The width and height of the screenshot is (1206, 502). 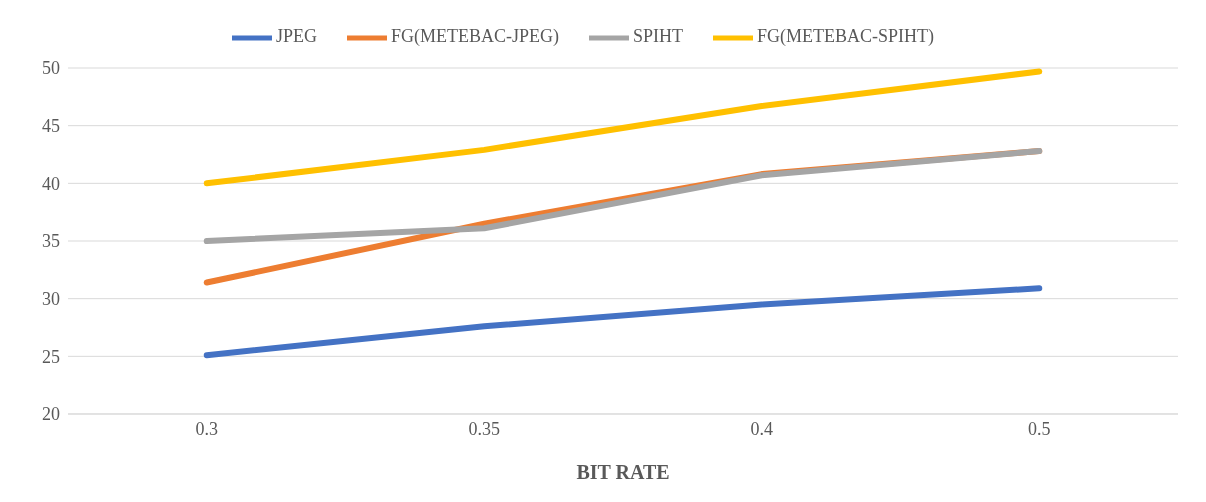 What do you see at coordinates (623, 472) in the screenshot?
I see `x-axis-title: BIT RATE` at bounding box center [623, 472].